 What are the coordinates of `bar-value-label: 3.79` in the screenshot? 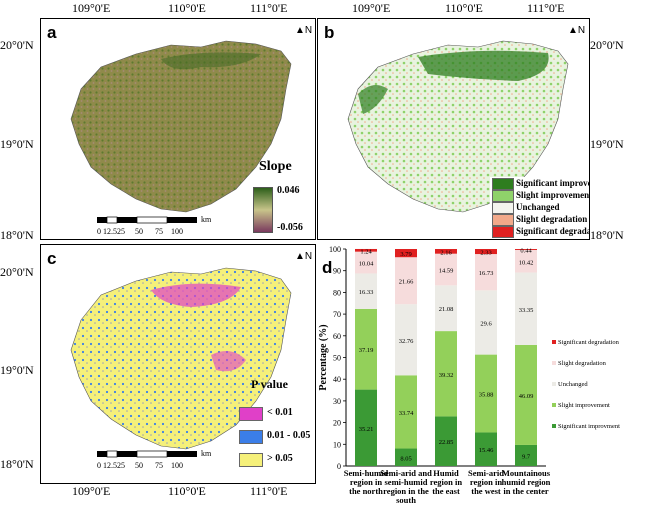 It's located at (405, 254).